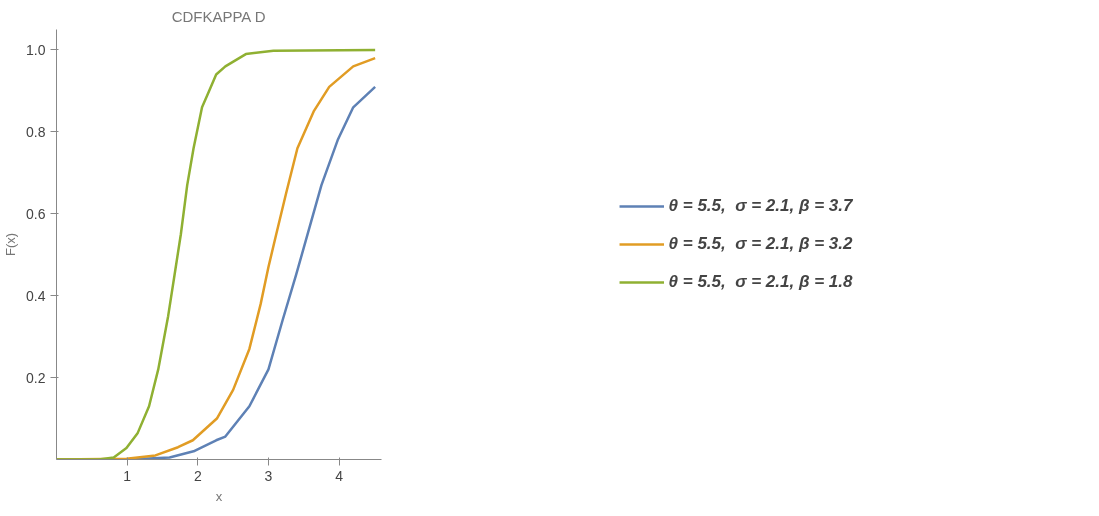  What do you see at coordinates (36, 49) in the screenshot?
I see `y-tick-label: 1.0` at bounding box center [36, 49].